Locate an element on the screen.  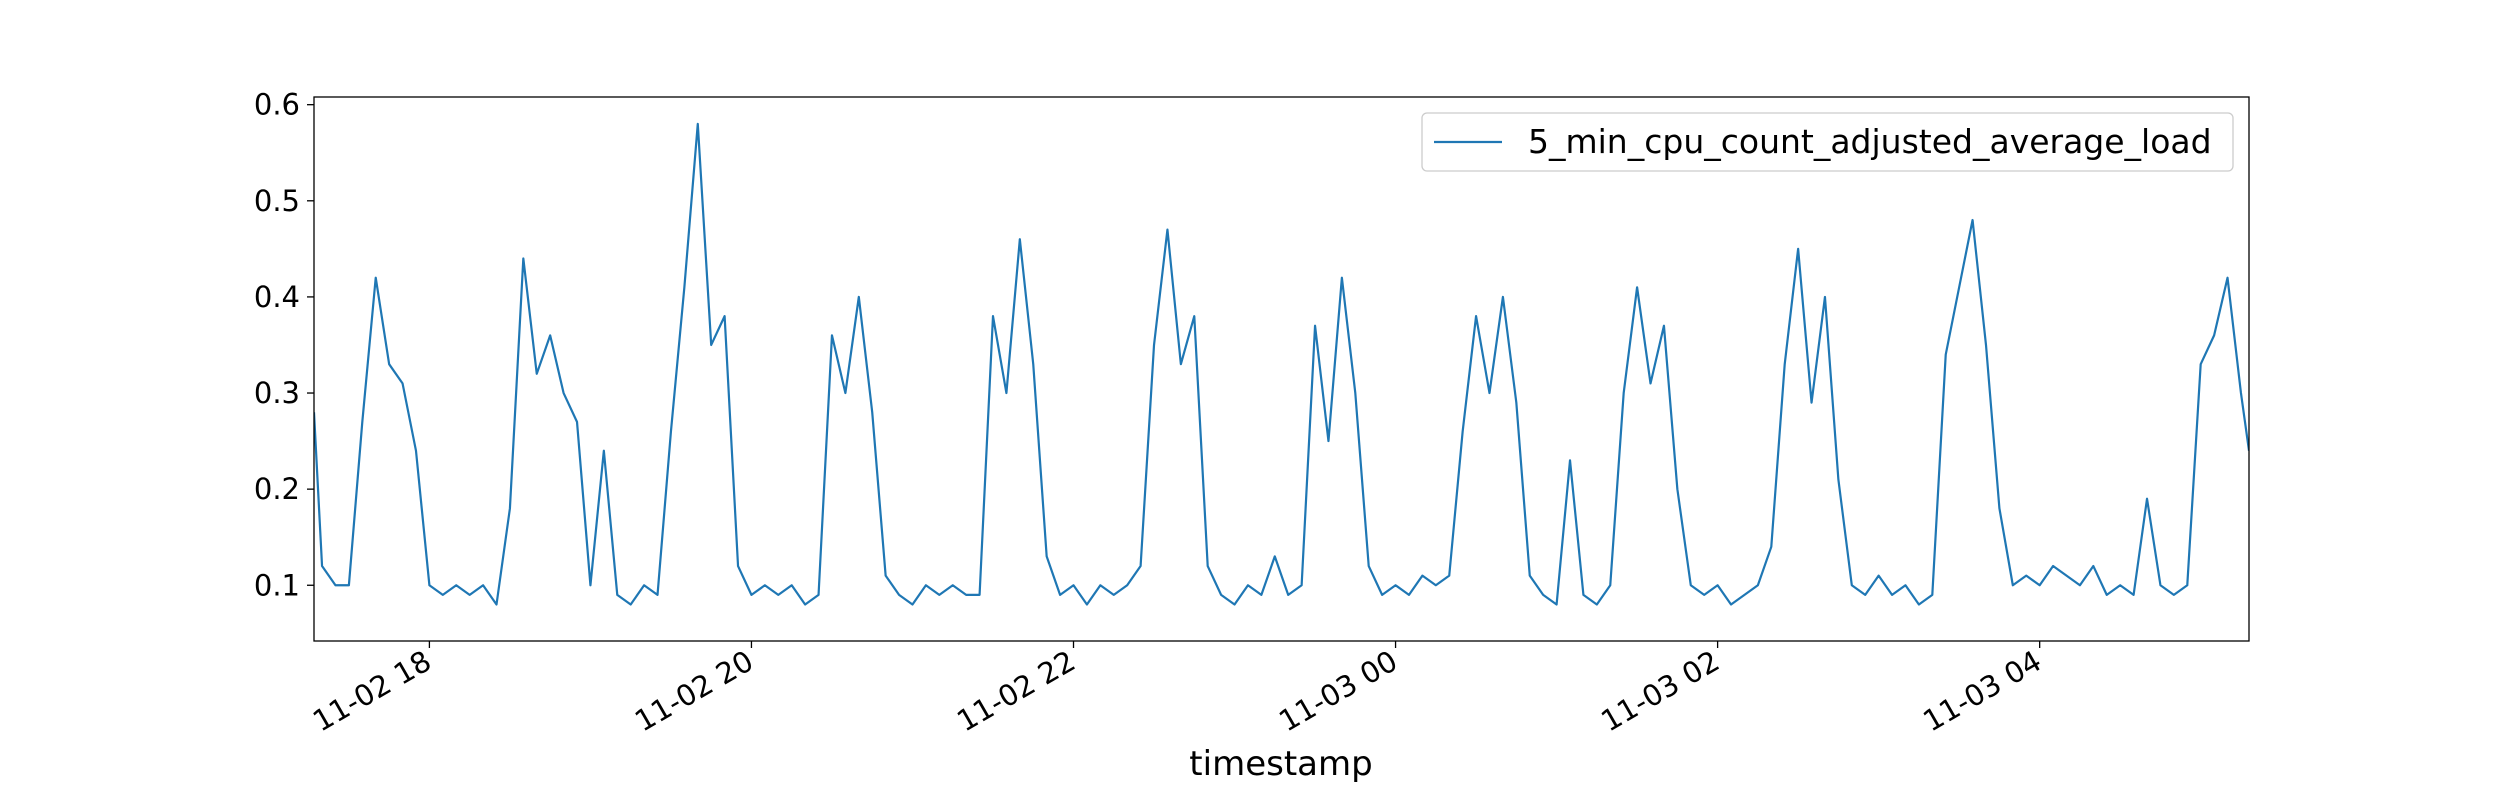
y-tick-label: 0.2 is located at coordinates (277, 489).